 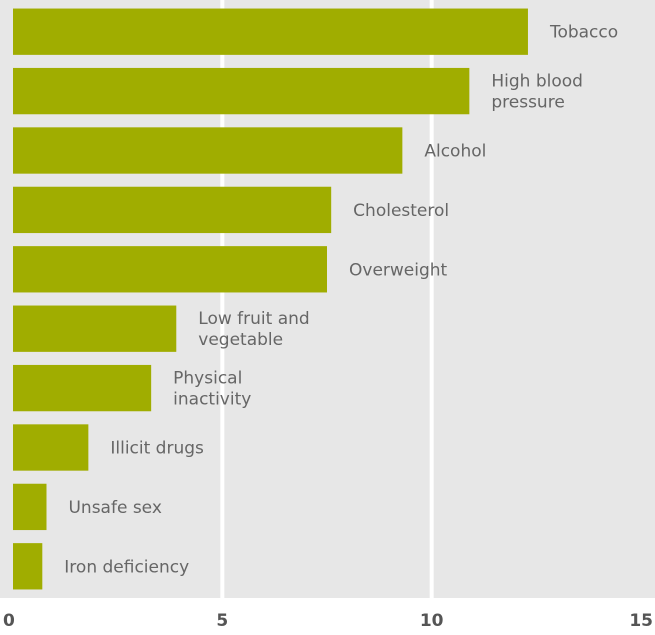 I want to click on bar-label-5: Low fruit and vegetable, so click(x=253, y=329).